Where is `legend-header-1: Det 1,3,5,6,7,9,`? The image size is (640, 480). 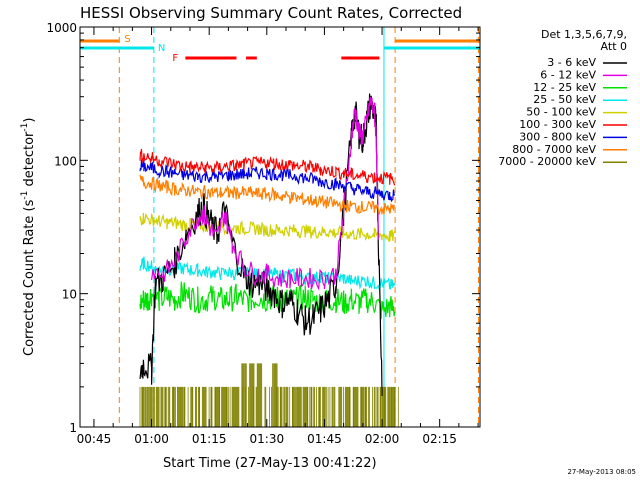
legend-header-1: Det 1,3,5,6,7,9, is located at coordinates (584, 34).